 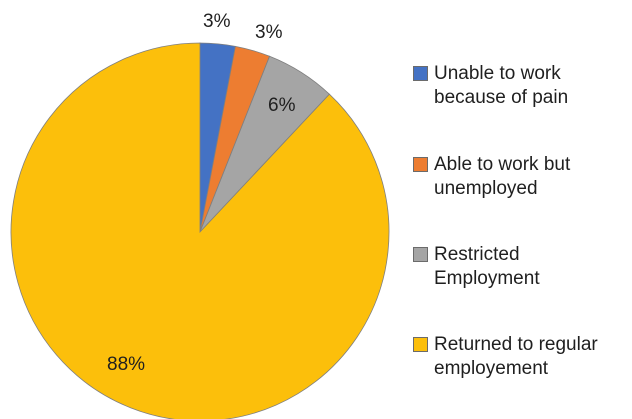 I want to click on legend-label-unable-to-work: Unable to work because of pain, so click(x=501, y=86).